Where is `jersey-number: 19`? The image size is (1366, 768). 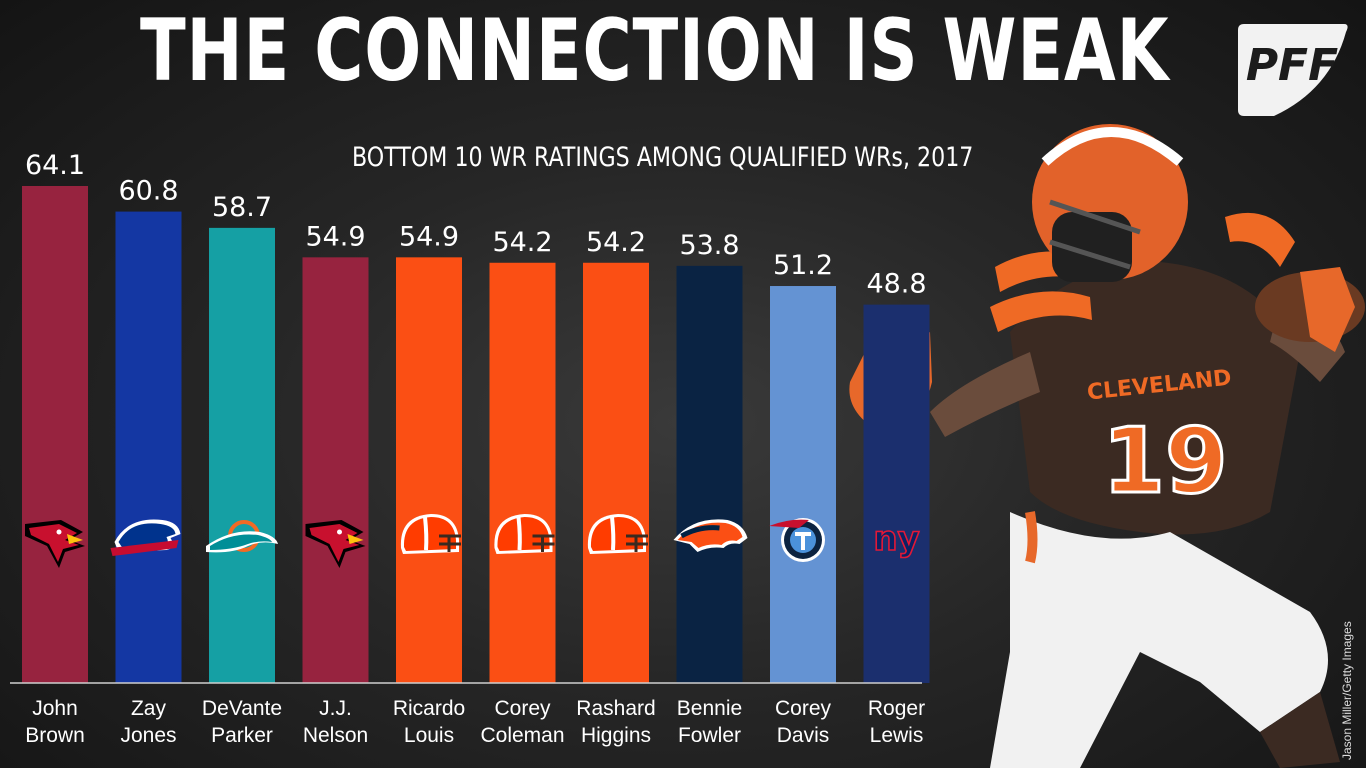
jersey-number: 19 is located at coordinates (1164, 461).